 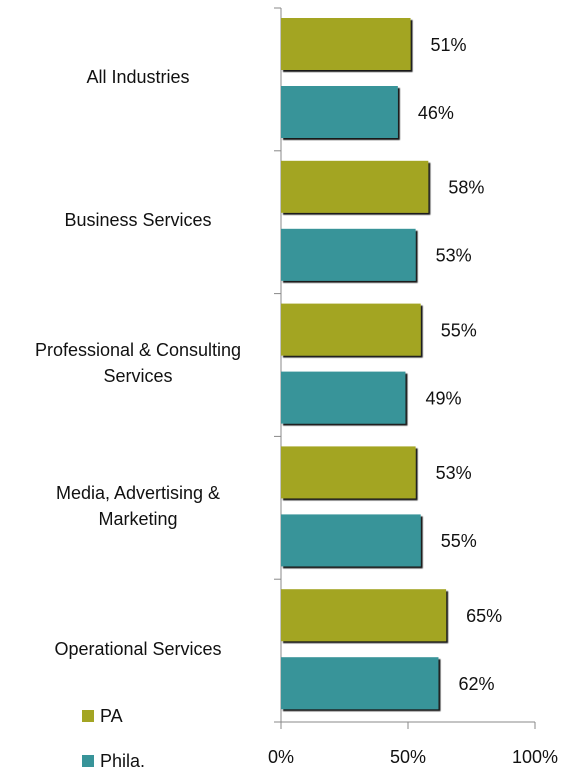 I want to click on category-label: All Industries, so click(x=138, y=77).